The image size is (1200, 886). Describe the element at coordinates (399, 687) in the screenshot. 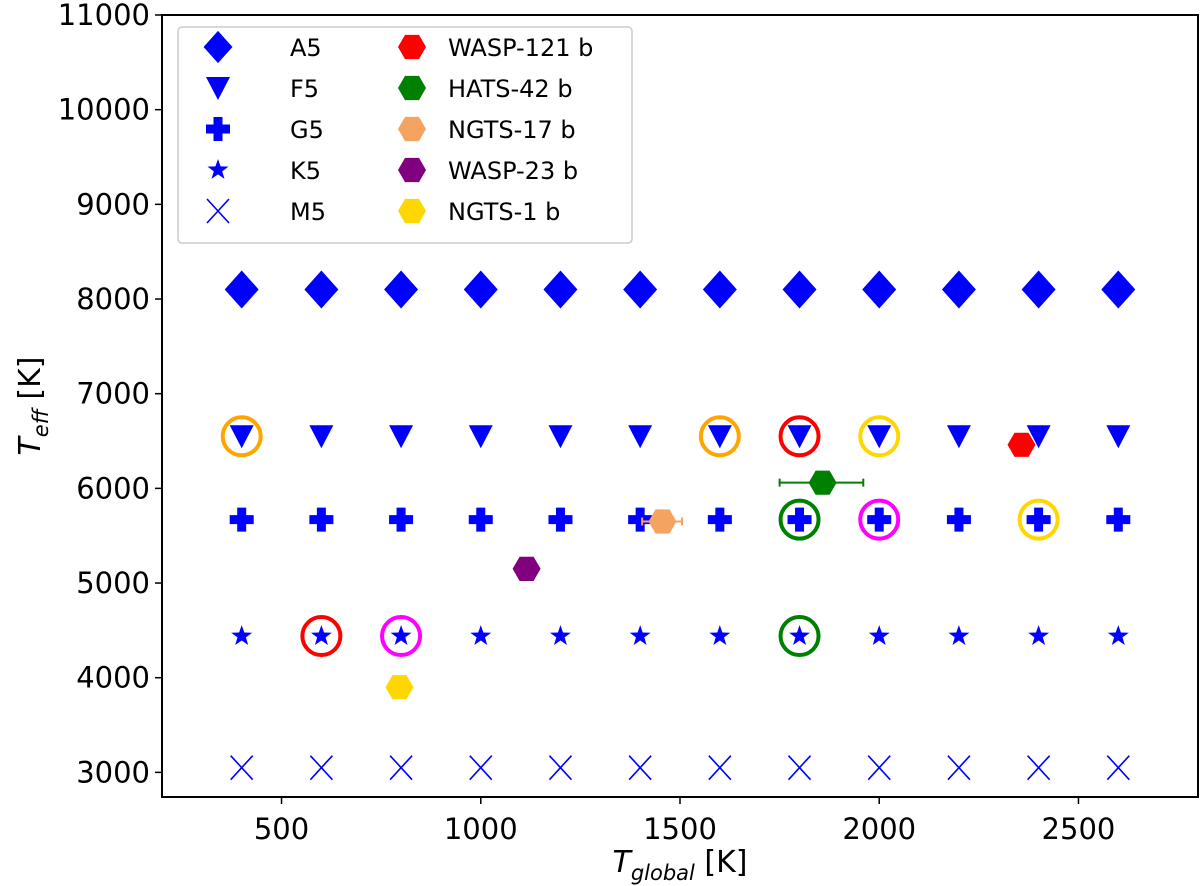

I see `ngts-1-b-point` at that location.